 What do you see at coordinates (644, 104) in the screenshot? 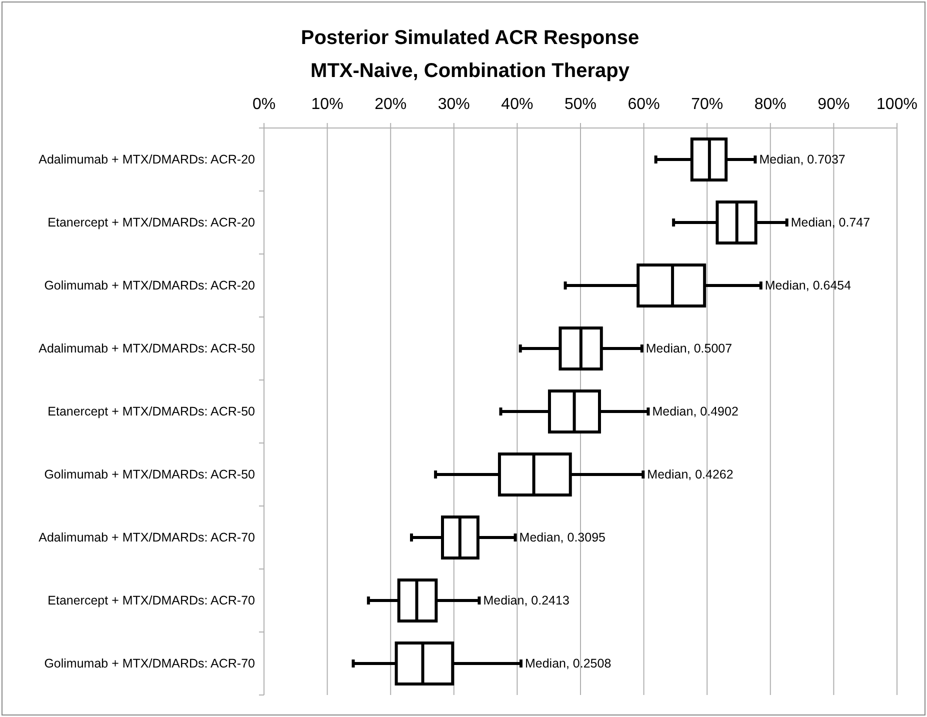
I see `x-tick-label: 60%` at bounding box center [644, 104].